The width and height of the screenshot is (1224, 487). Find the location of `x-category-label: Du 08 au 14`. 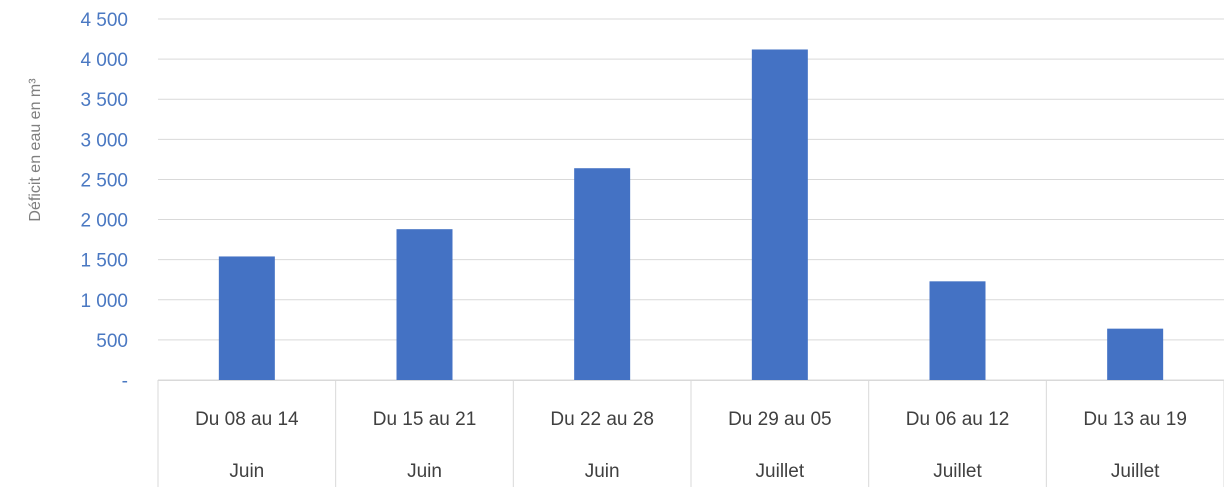

x-category-label: Du 08 au 14 is located at coordinates (247, 419).